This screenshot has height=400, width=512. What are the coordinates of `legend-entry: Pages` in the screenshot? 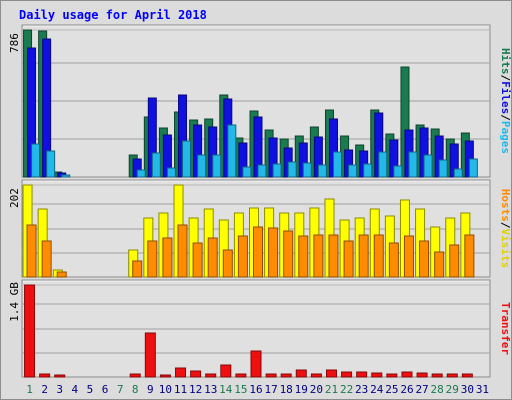 It's located at (505, 137).